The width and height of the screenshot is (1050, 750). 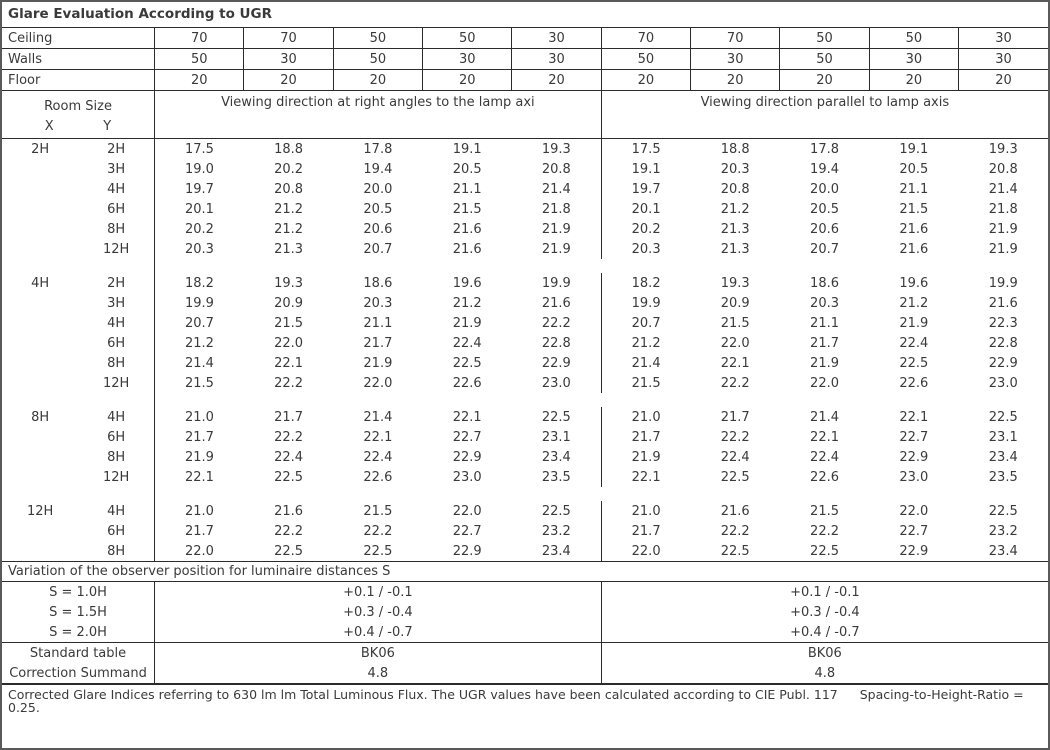 I want to click on correction-summand-value-right: 4.8, so click(x=824, y=674).